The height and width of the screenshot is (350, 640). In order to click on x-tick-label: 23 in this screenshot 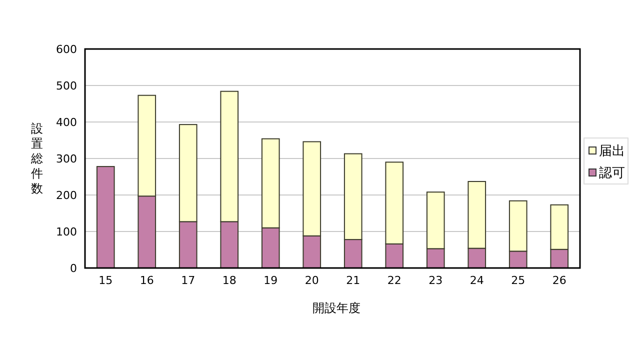, I will do `click(435, 280)`.